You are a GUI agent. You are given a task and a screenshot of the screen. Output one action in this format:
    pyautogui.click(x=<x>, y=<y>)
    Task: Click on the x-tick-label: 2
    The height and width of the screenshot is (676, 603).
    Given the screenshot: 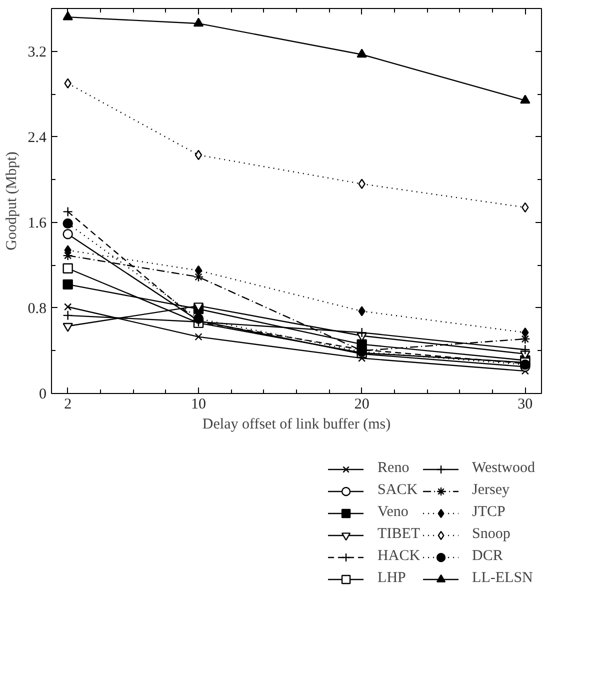 What is the action you would take?
    pyautogui.click(x=68, y=404)
    